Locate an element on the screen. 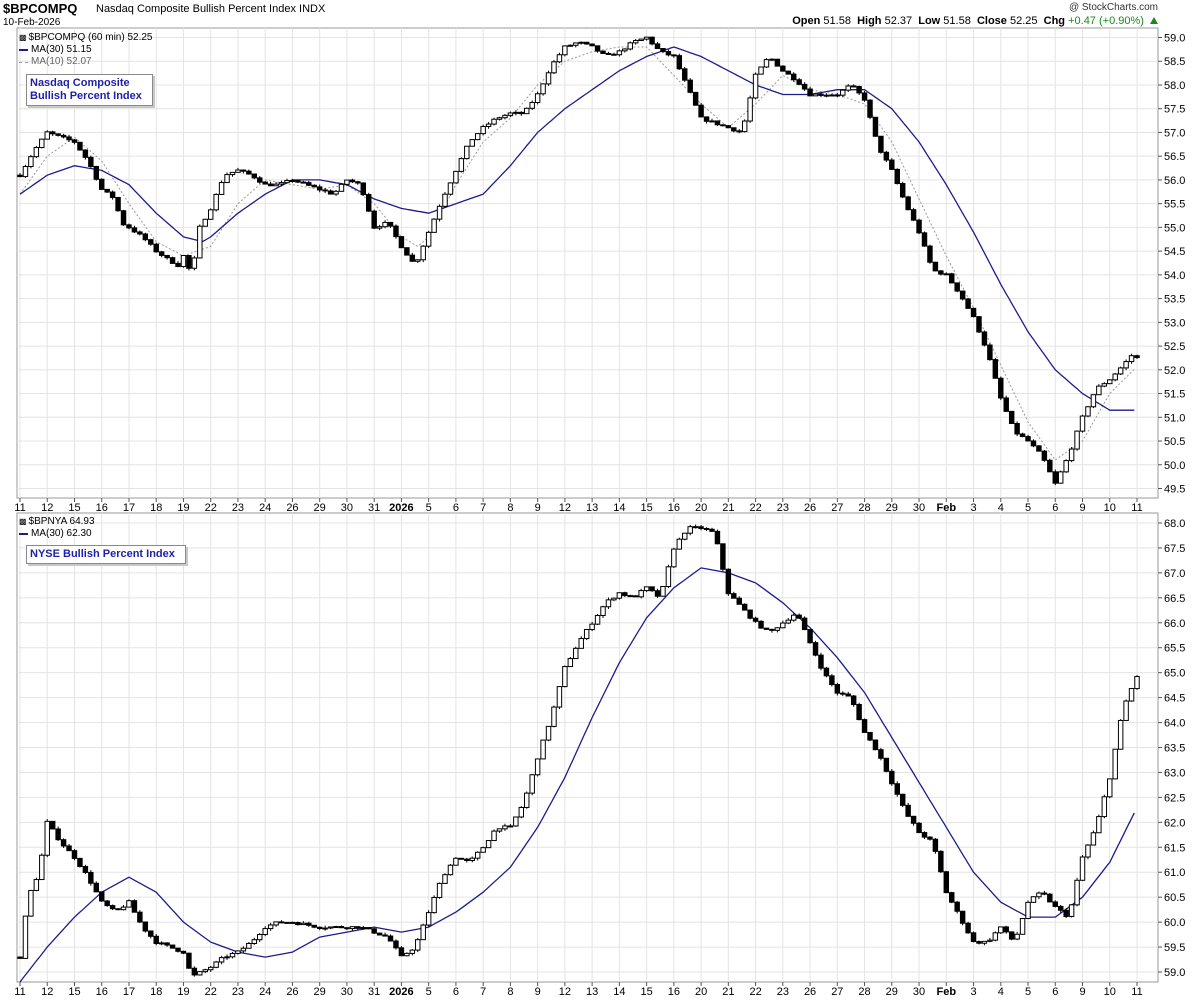 Image resolution: width=1200 pixels, height=1000 pixels. x-tick-label: 15 is located at coordinates (646, 992).